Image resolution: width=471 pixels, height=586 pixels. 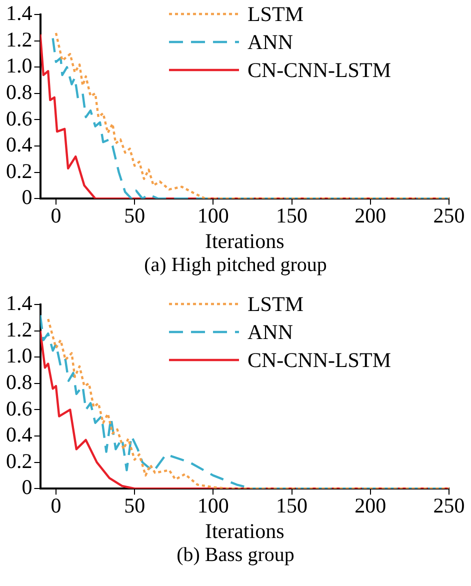 I want to click on text: (b) Bass group, so click(x=236, y=555).